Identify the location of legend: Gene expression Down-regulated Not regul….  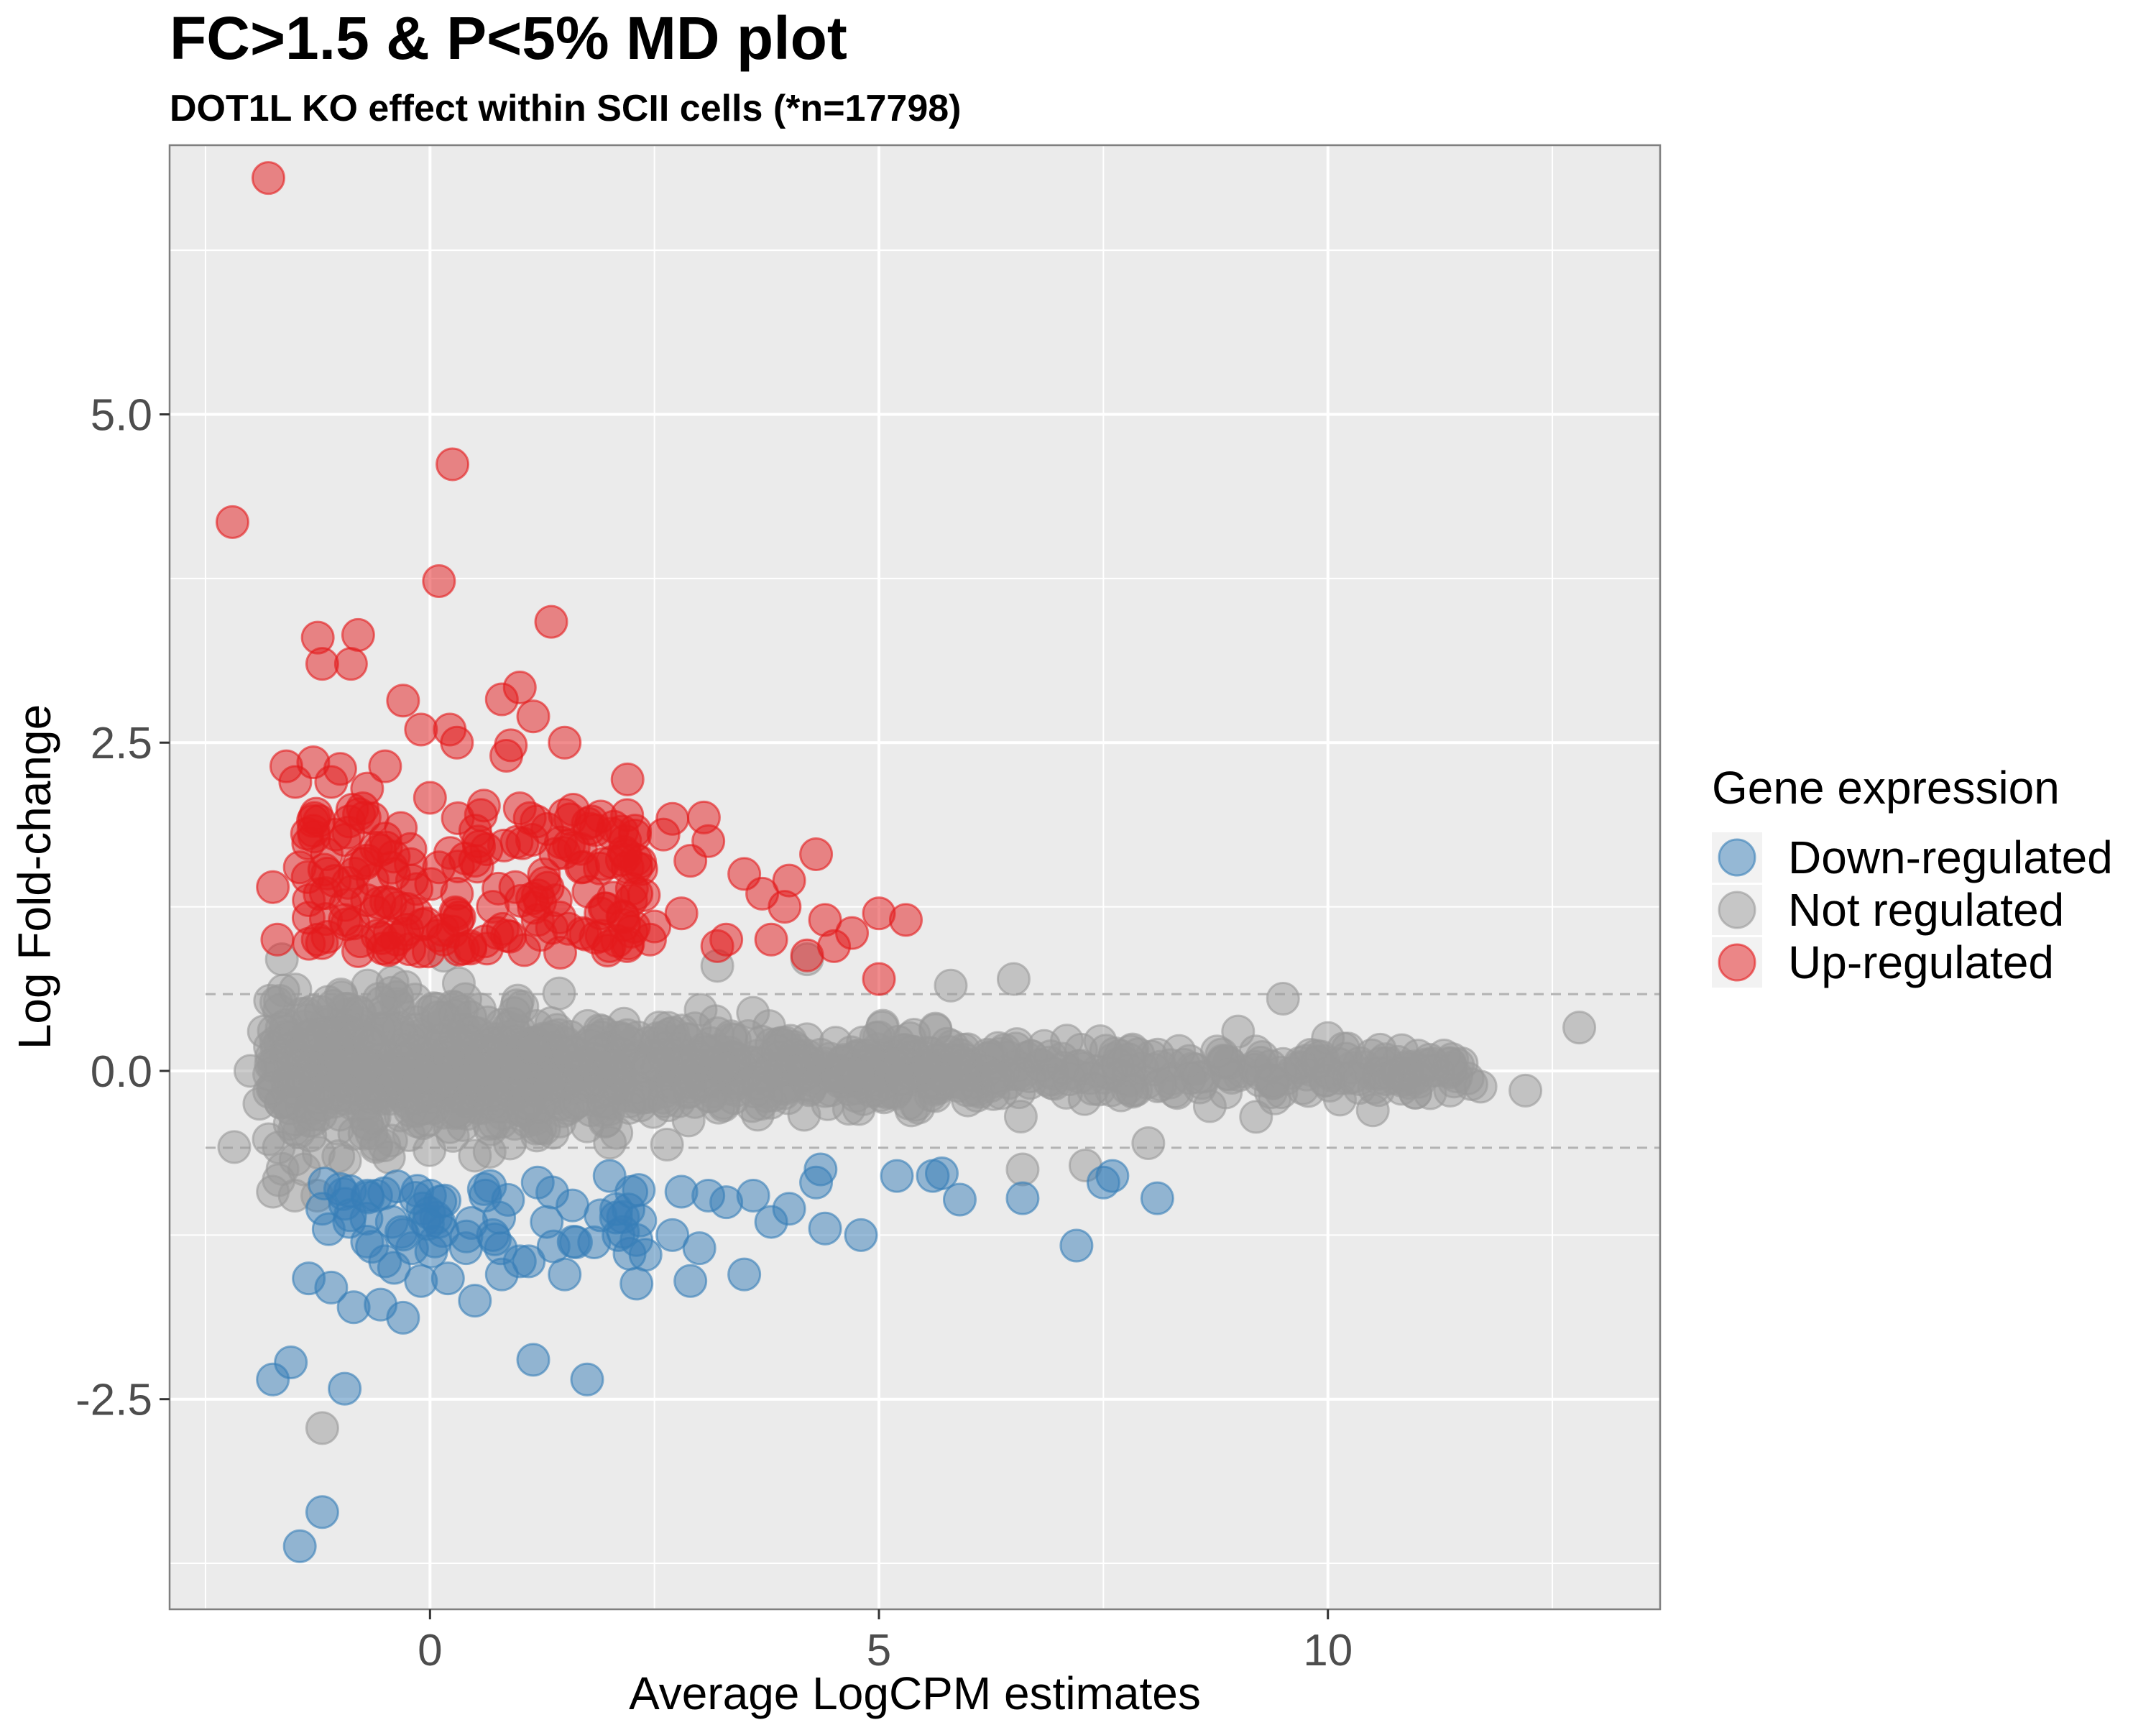
(1912, 875).